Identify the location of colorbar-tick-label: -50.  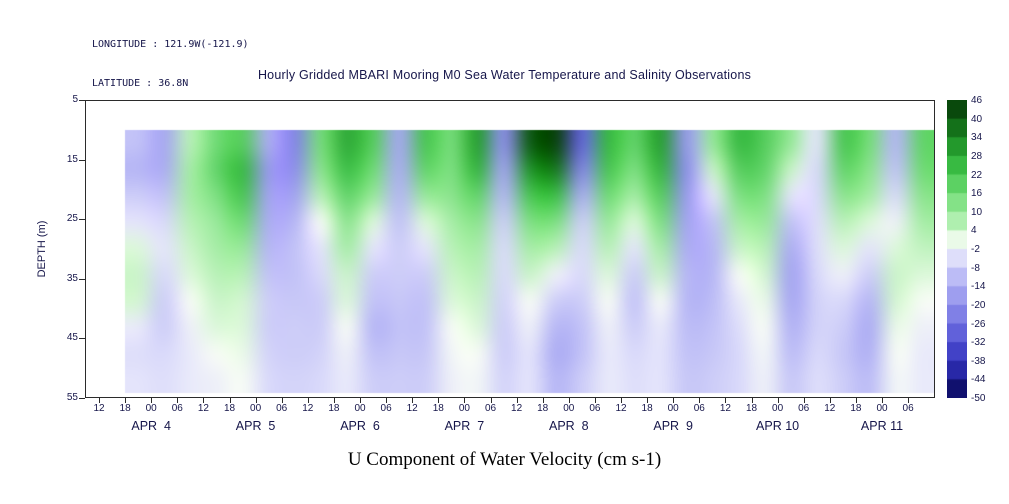
(978, 398).